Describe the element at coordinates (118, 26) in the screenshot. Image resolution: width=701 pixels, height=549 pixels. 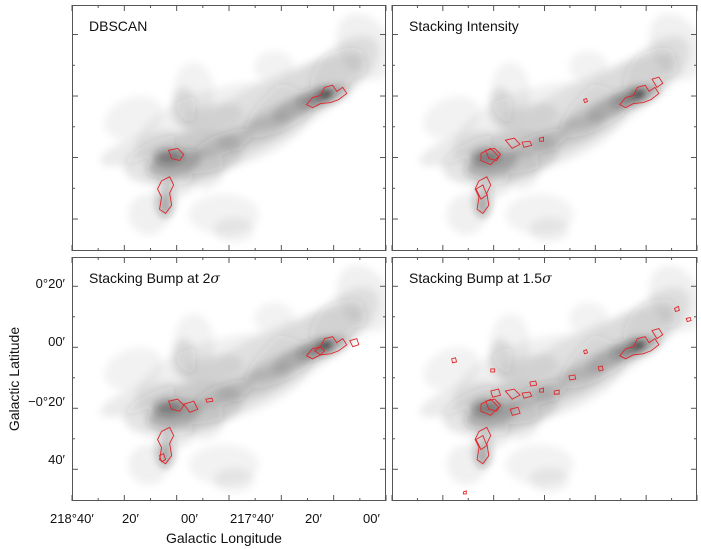
I see `panel-title-dbscan: DBSCAN` at that location.